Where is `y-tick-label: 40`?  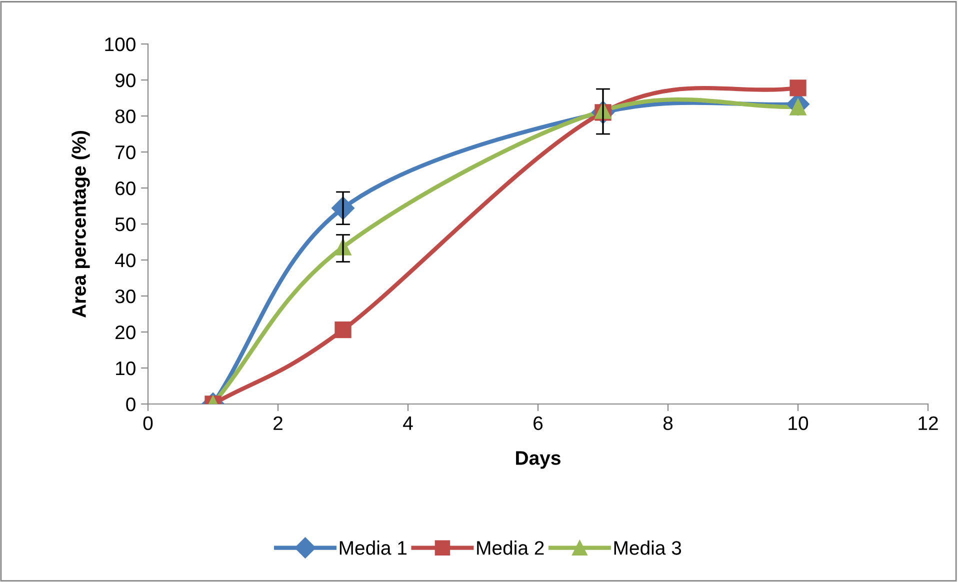 y-tick-label: 40 is located at coordinates (125, 260).